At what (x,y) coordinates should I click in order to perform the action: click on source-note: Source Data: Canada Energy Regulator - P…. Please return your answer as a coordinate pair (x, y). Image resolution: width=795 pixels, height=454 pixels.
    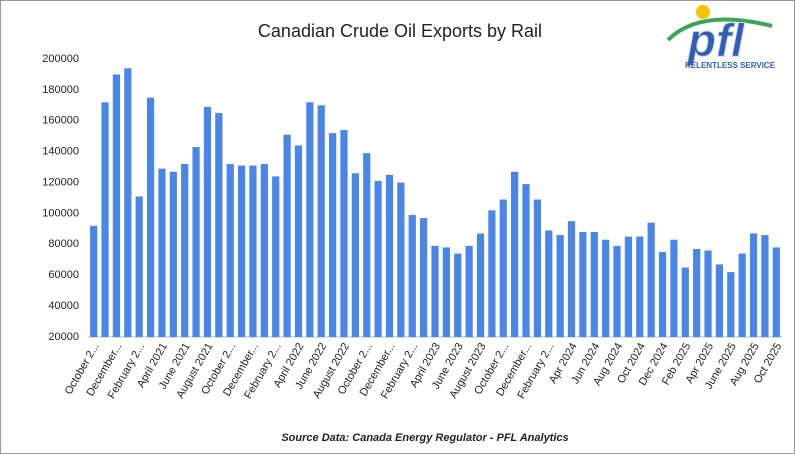
    Looking at the image, I should click on (424, 438).